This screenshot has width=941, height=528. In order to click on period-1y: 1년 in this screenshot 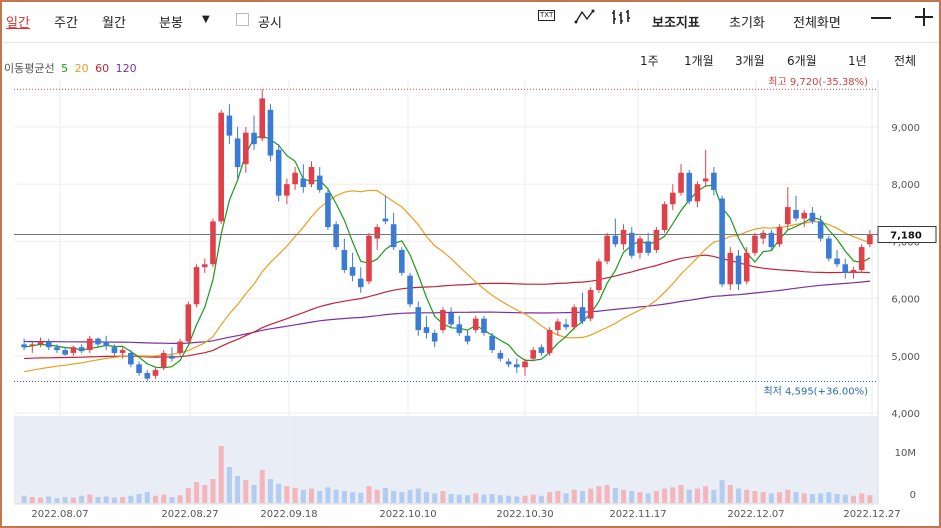, I will do `click(857, 61)`.